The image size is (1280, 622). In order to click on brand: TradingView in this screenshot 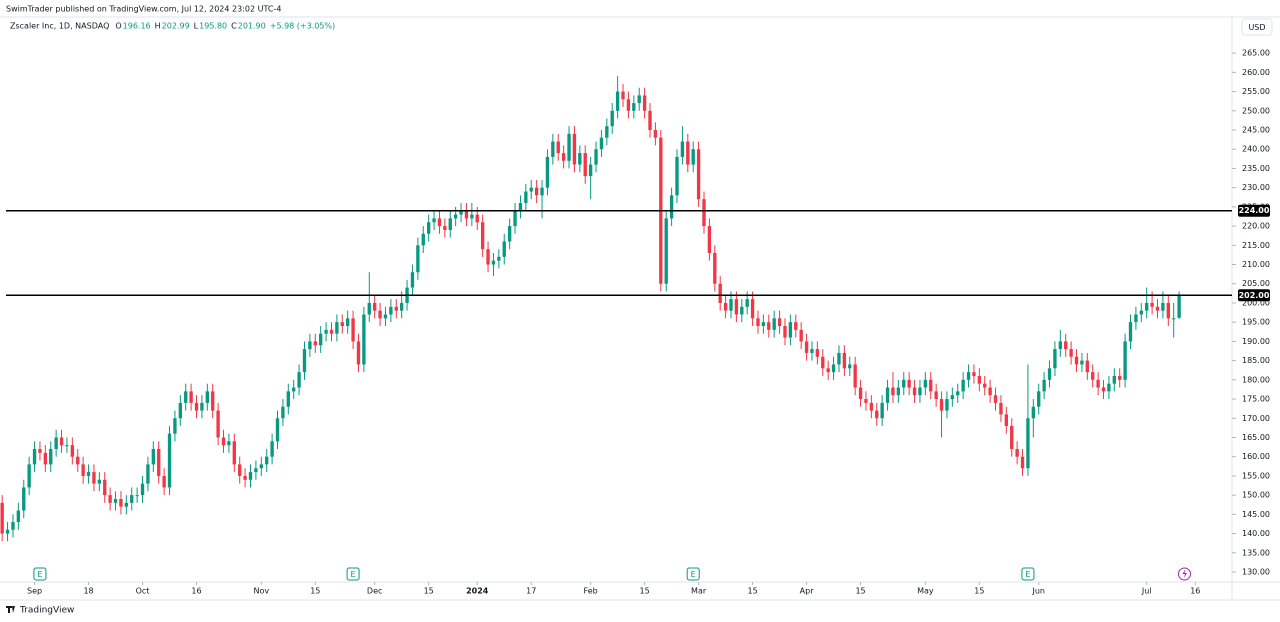, I will do `click(46, 611)`.